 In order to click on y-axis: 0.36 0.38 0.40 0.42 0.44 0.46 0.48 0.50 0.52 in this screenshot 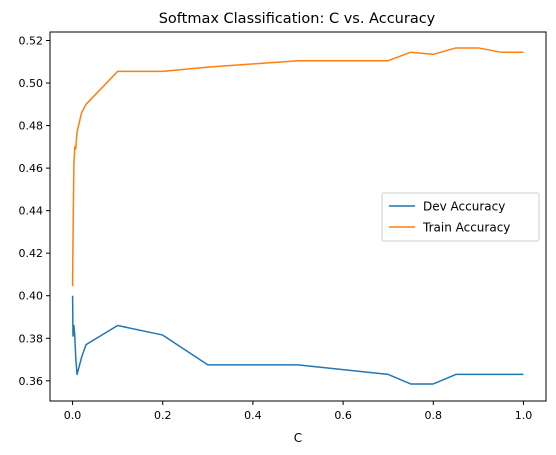, I will do `click(34, 211)`.